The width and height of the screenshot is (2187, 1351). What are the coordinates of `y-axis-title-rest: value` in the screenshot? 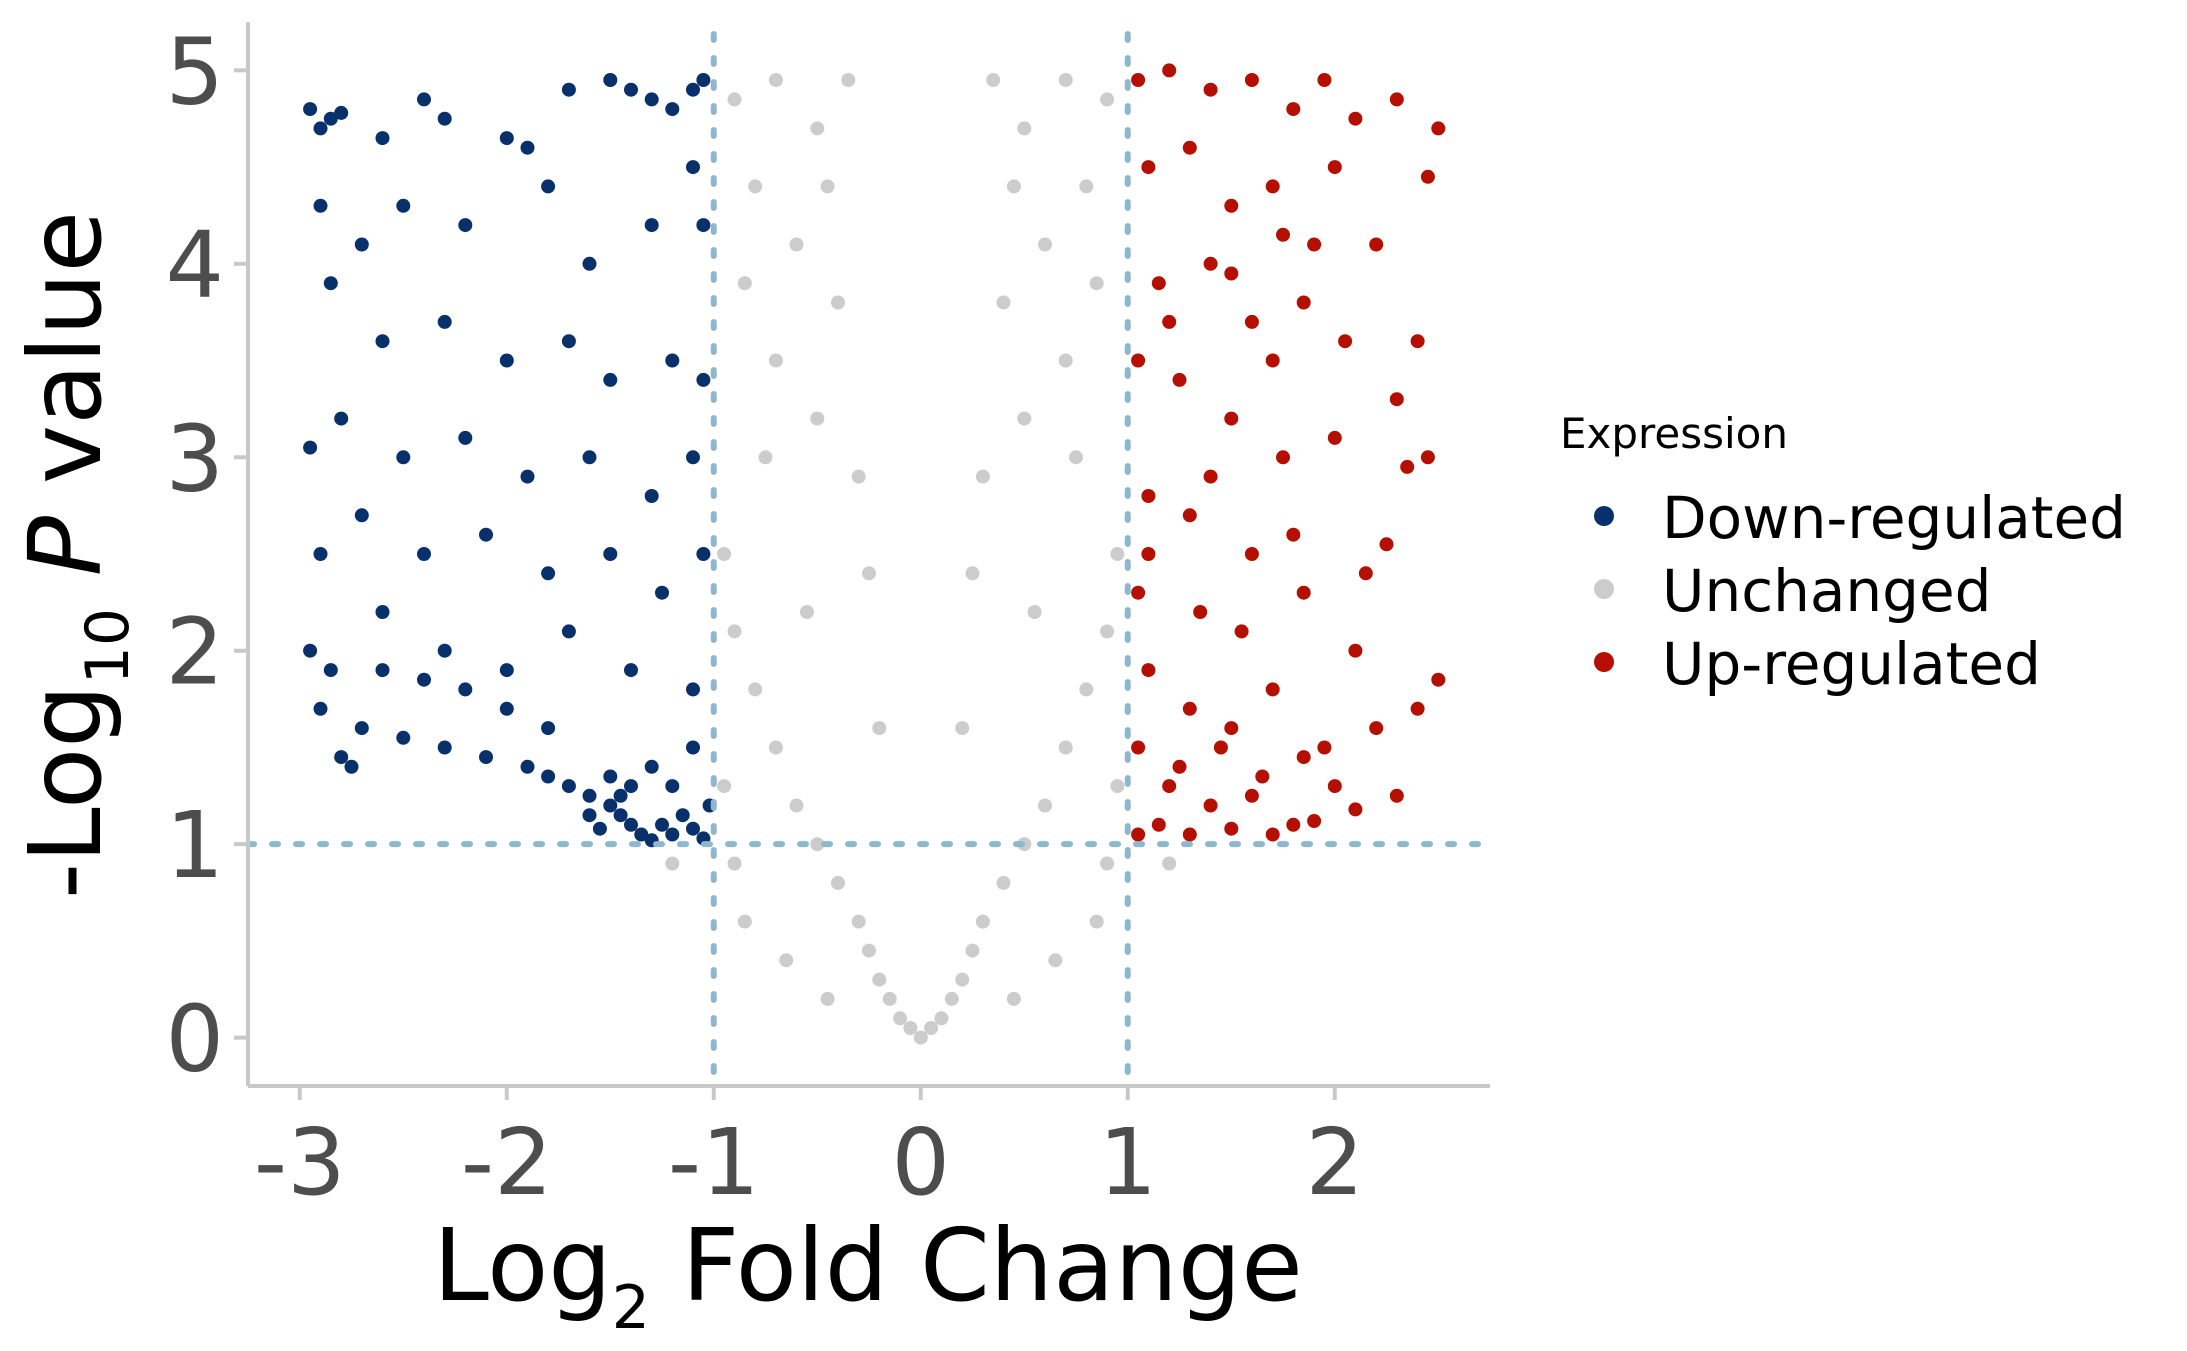 It's located at (65, 363).